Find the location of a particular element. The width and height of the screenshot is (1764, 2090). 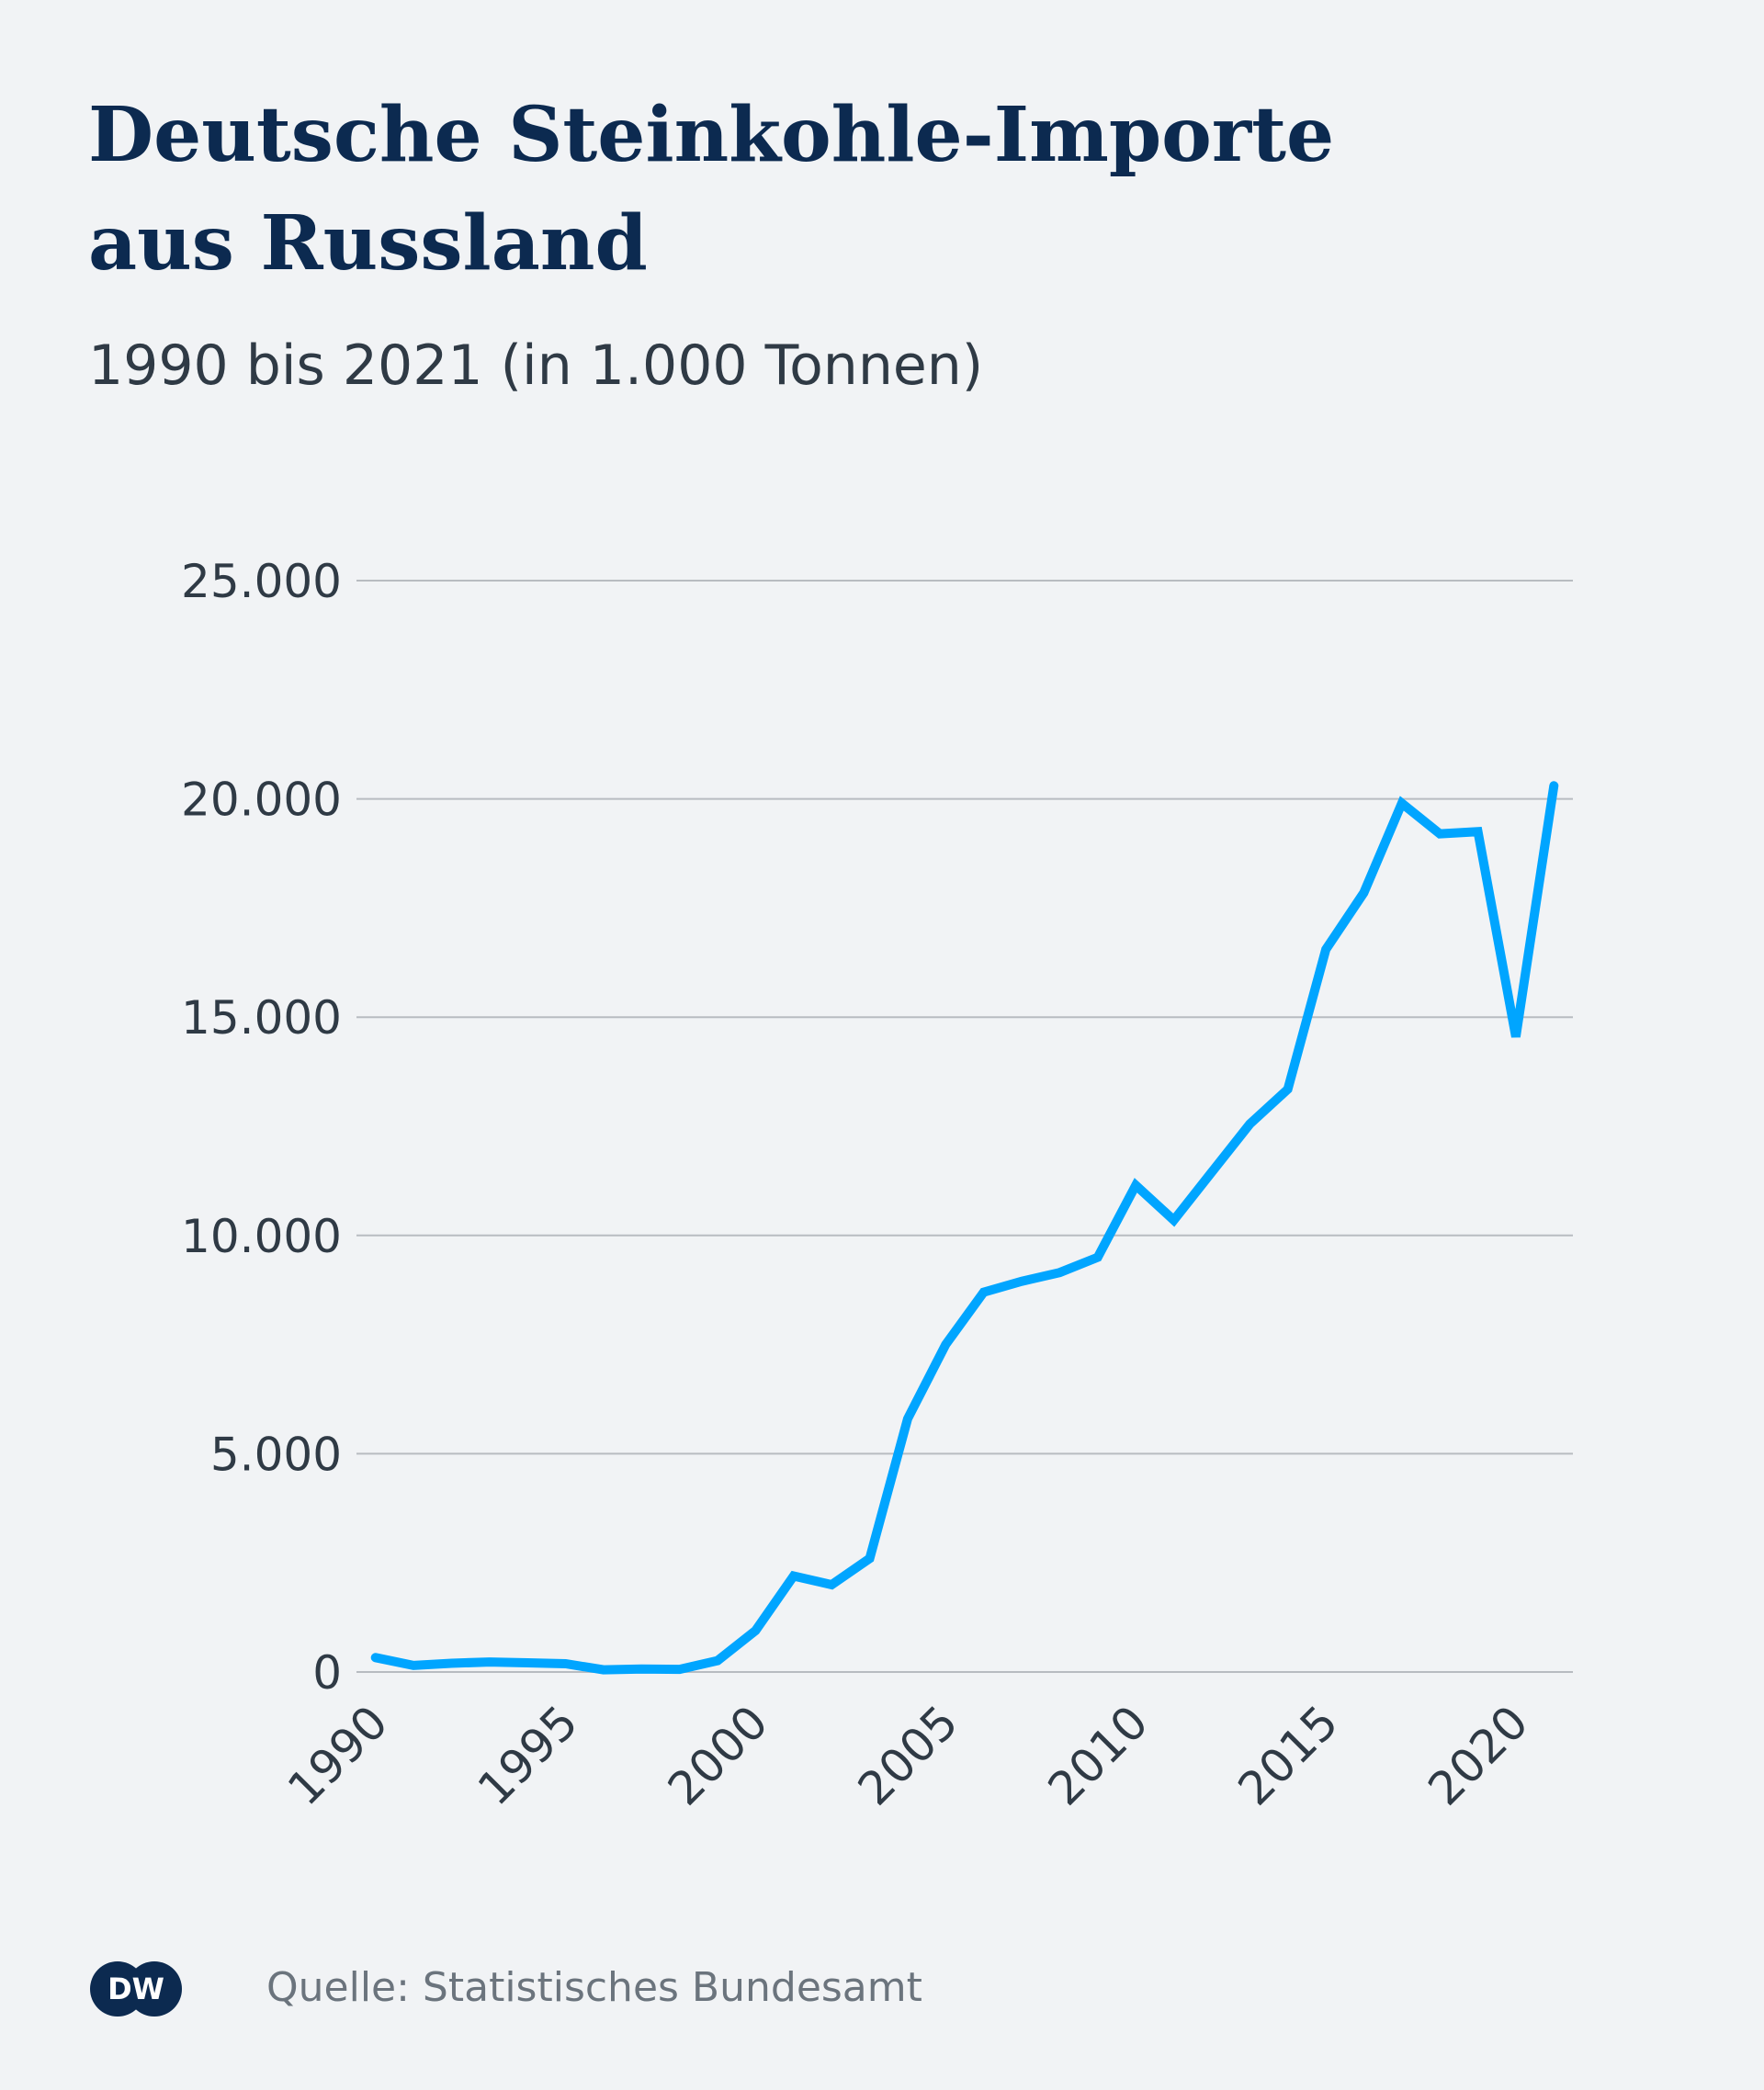

x-tick-label: 2005 is located at coordinates (908, 1755).